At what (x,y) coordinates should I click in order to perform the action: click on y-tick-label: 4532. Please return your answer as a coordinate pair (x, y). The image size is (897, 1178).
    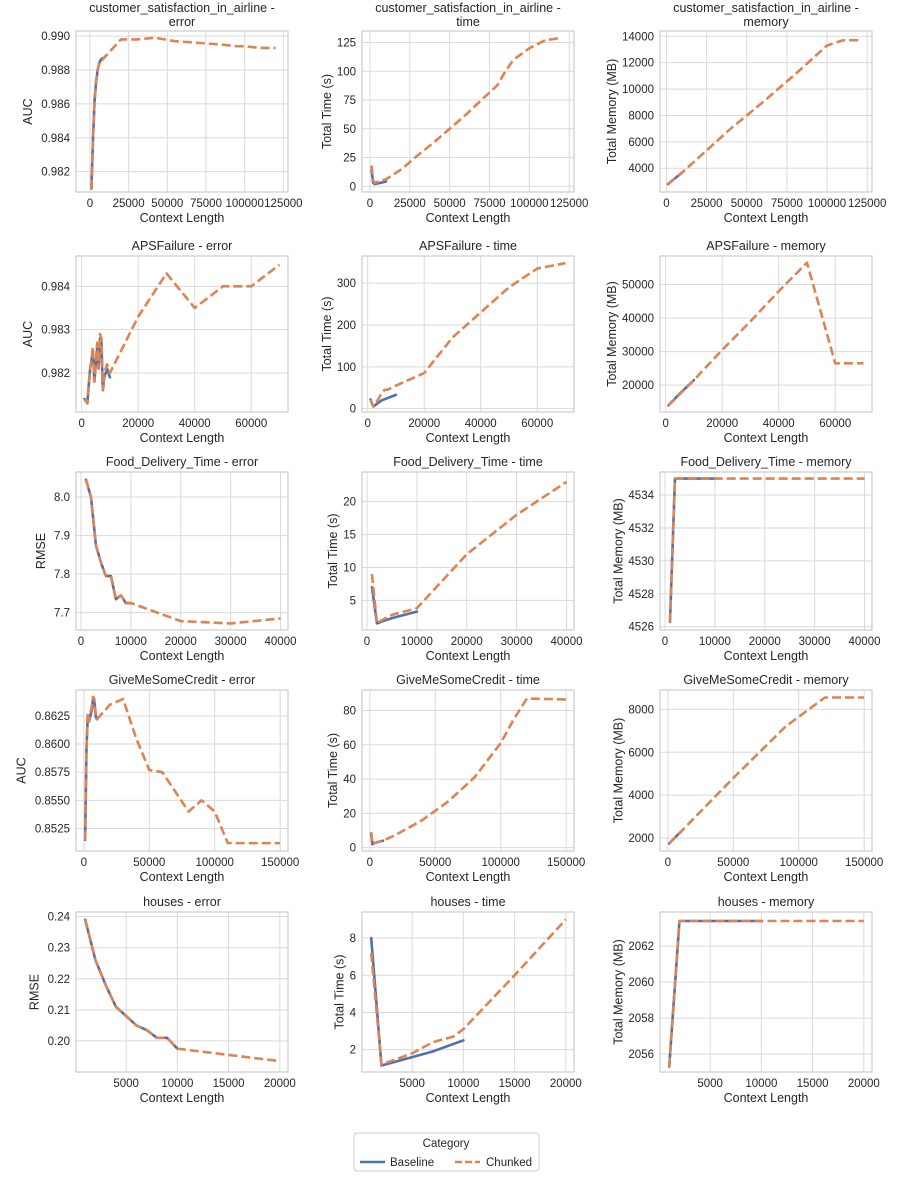
    Looking at the image, I should click on (641, 529).